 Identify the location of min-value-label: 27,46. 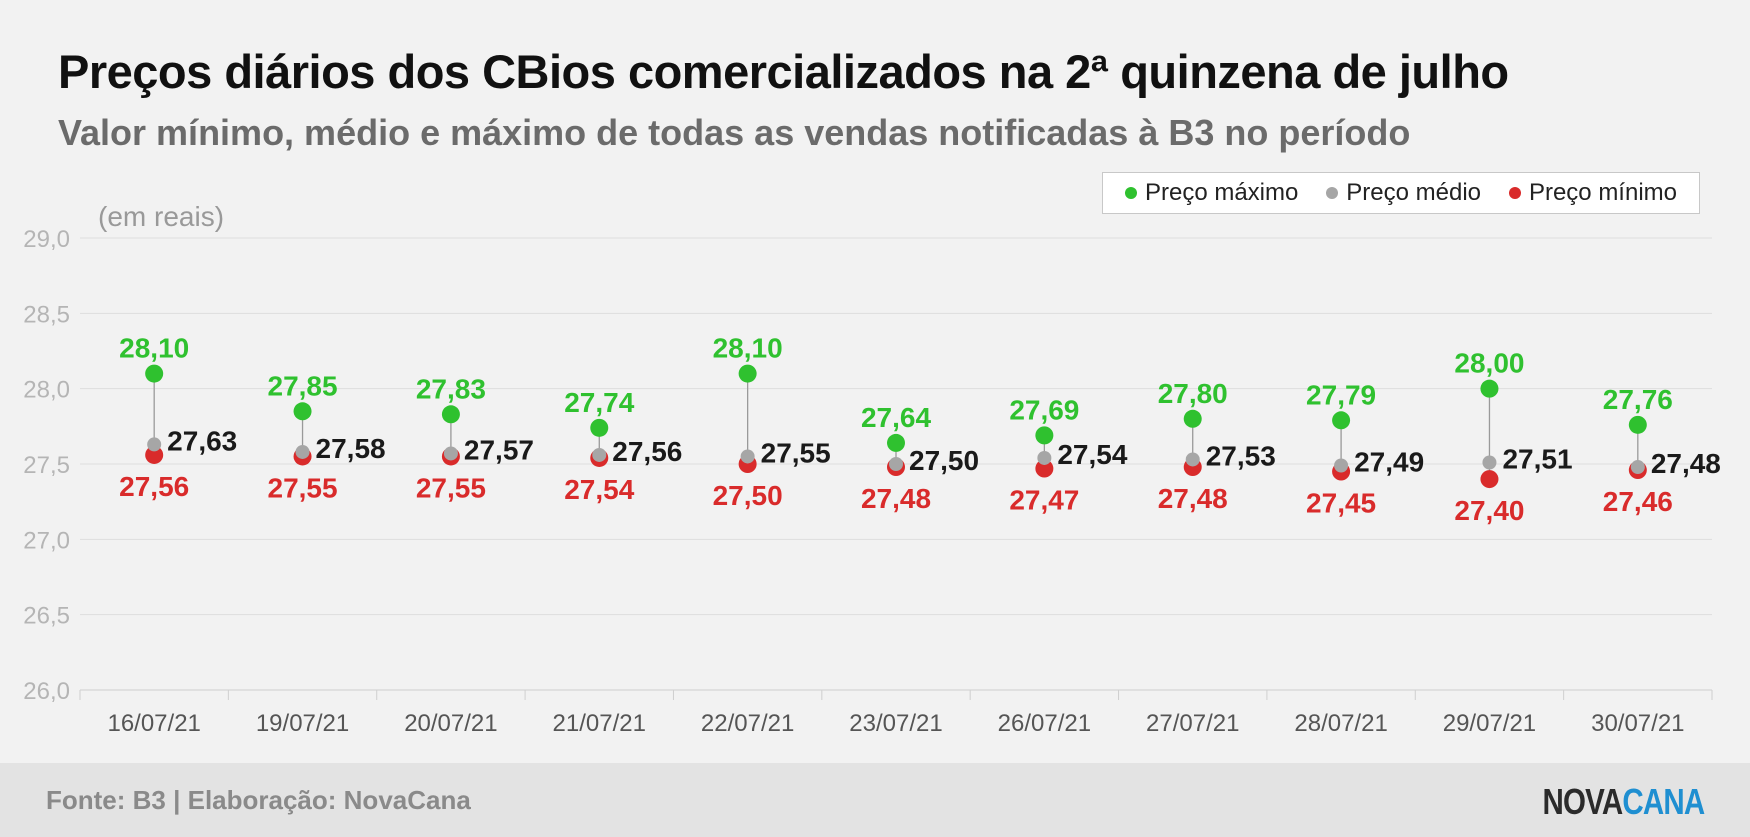
(1638, 501).